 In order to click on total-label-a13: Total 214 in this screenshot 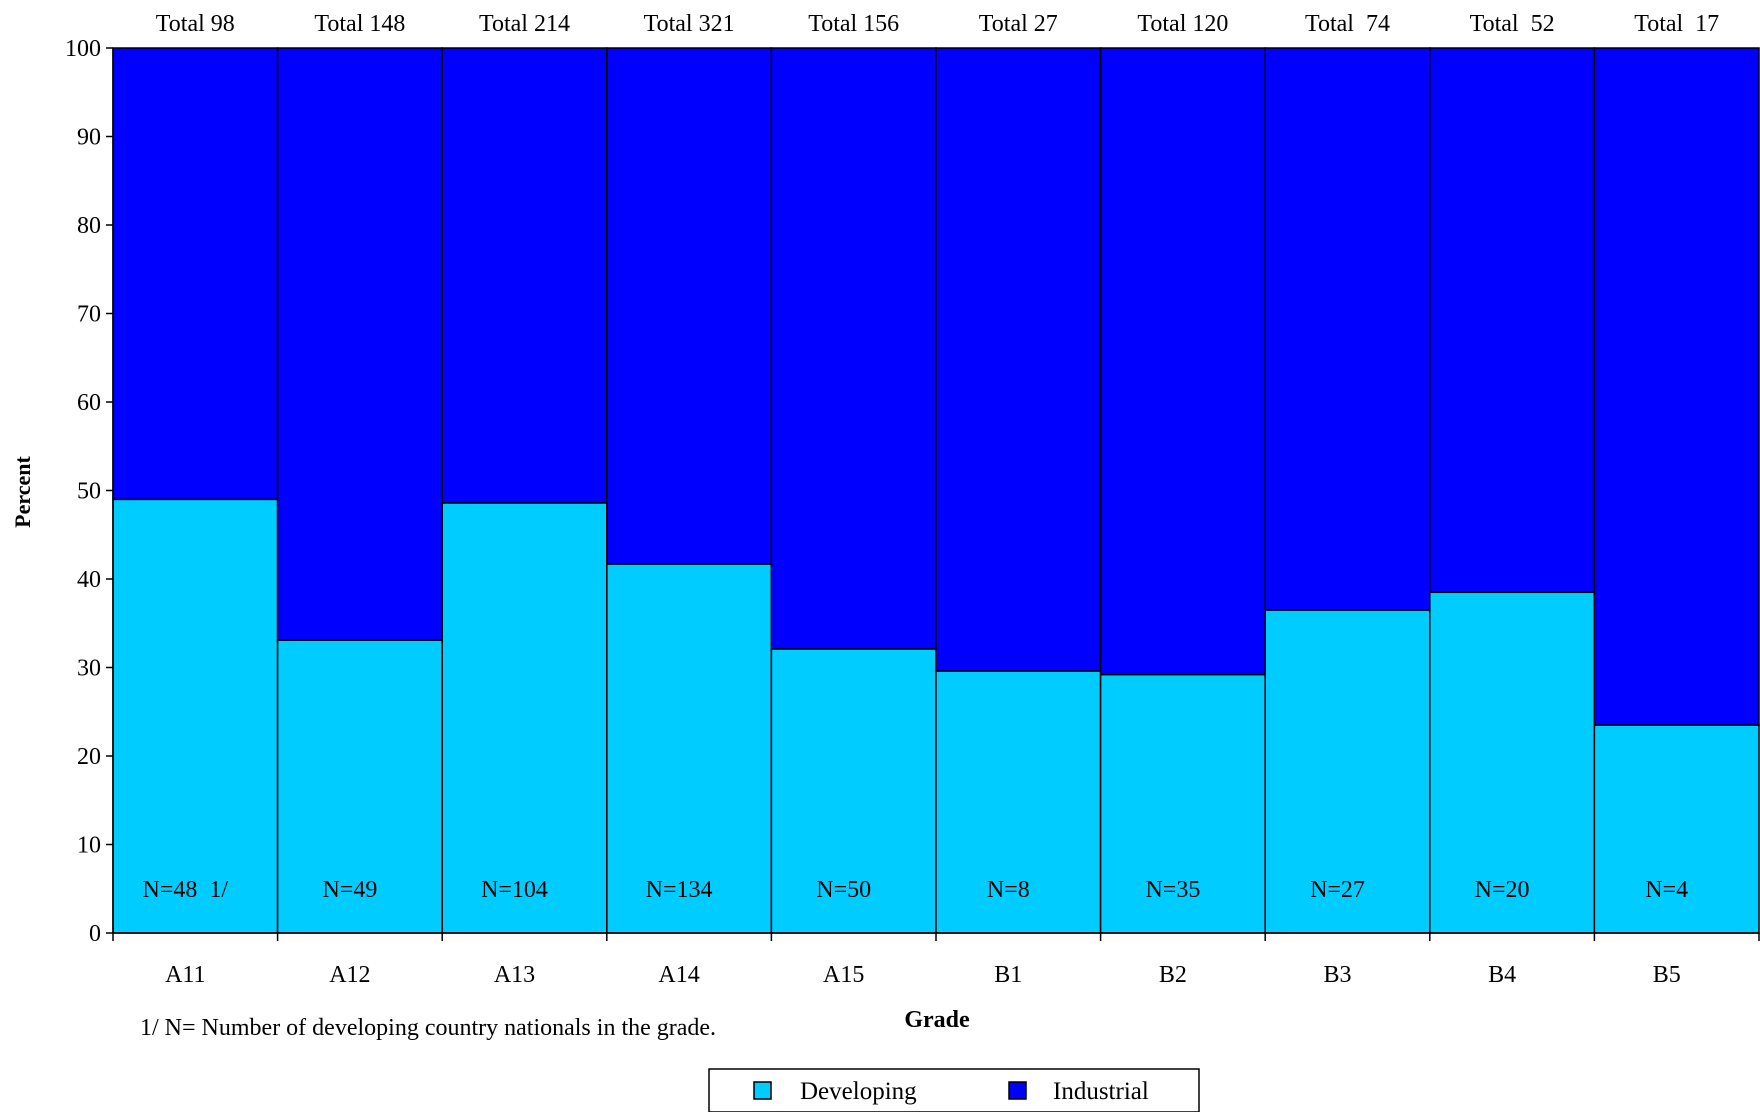, I will do `click(524, 24)`.